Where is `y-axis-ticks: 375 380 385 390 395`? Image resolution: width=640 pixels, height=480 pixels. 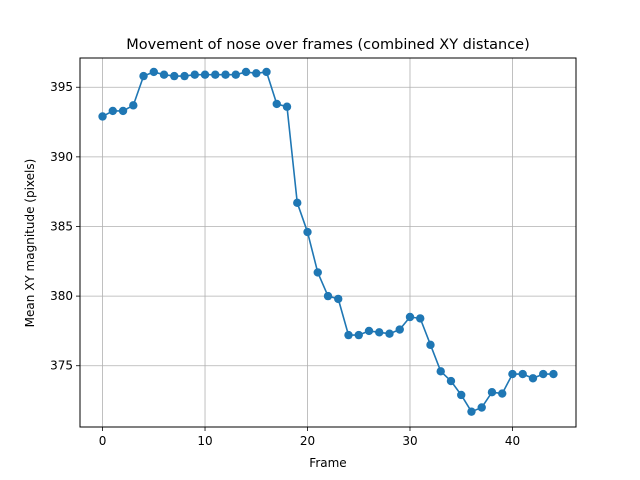 y-axis-ticks: 375 380 385 390 395 is located at coordinates (65, 226).